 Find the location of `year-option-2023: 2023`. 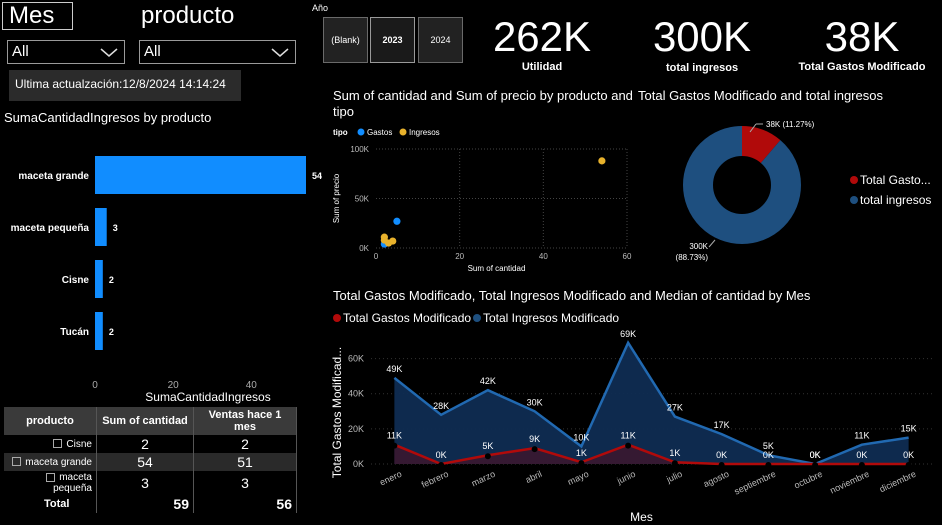

year-option-2023: 2023 is located at coordinates (392, 40).